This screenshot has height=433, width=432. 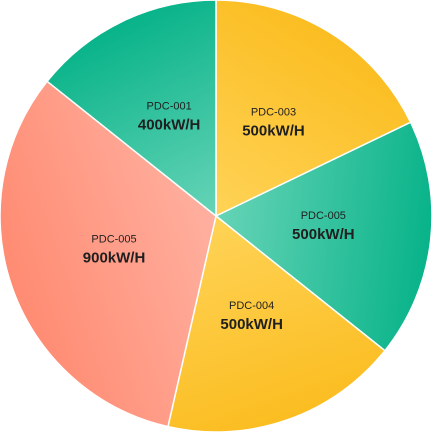 What do you see at coordinates (323, 216) in the screenshot?
I see `slice-2-name-label: PDC-005` at bounding box center [323, 216].